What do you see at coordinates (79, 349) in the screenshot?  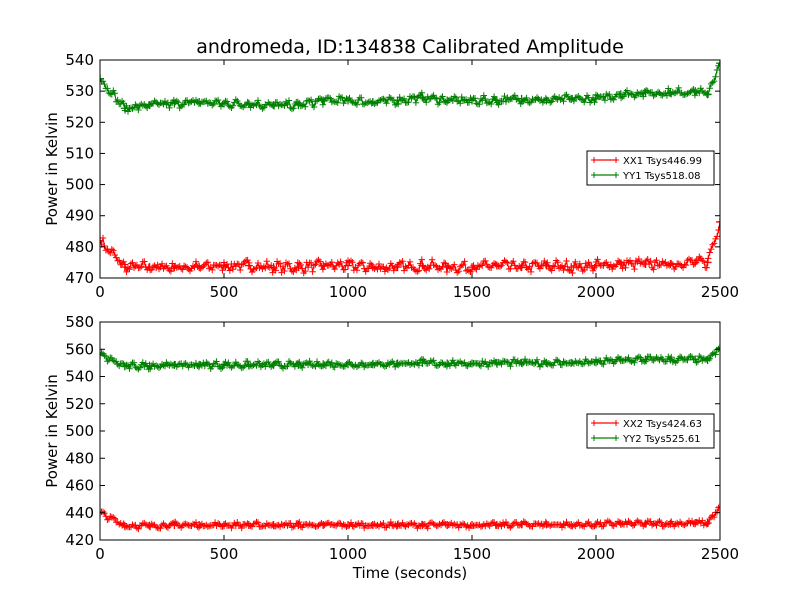 I see `y-tick-label: 560` at bounding box center [79, 349].